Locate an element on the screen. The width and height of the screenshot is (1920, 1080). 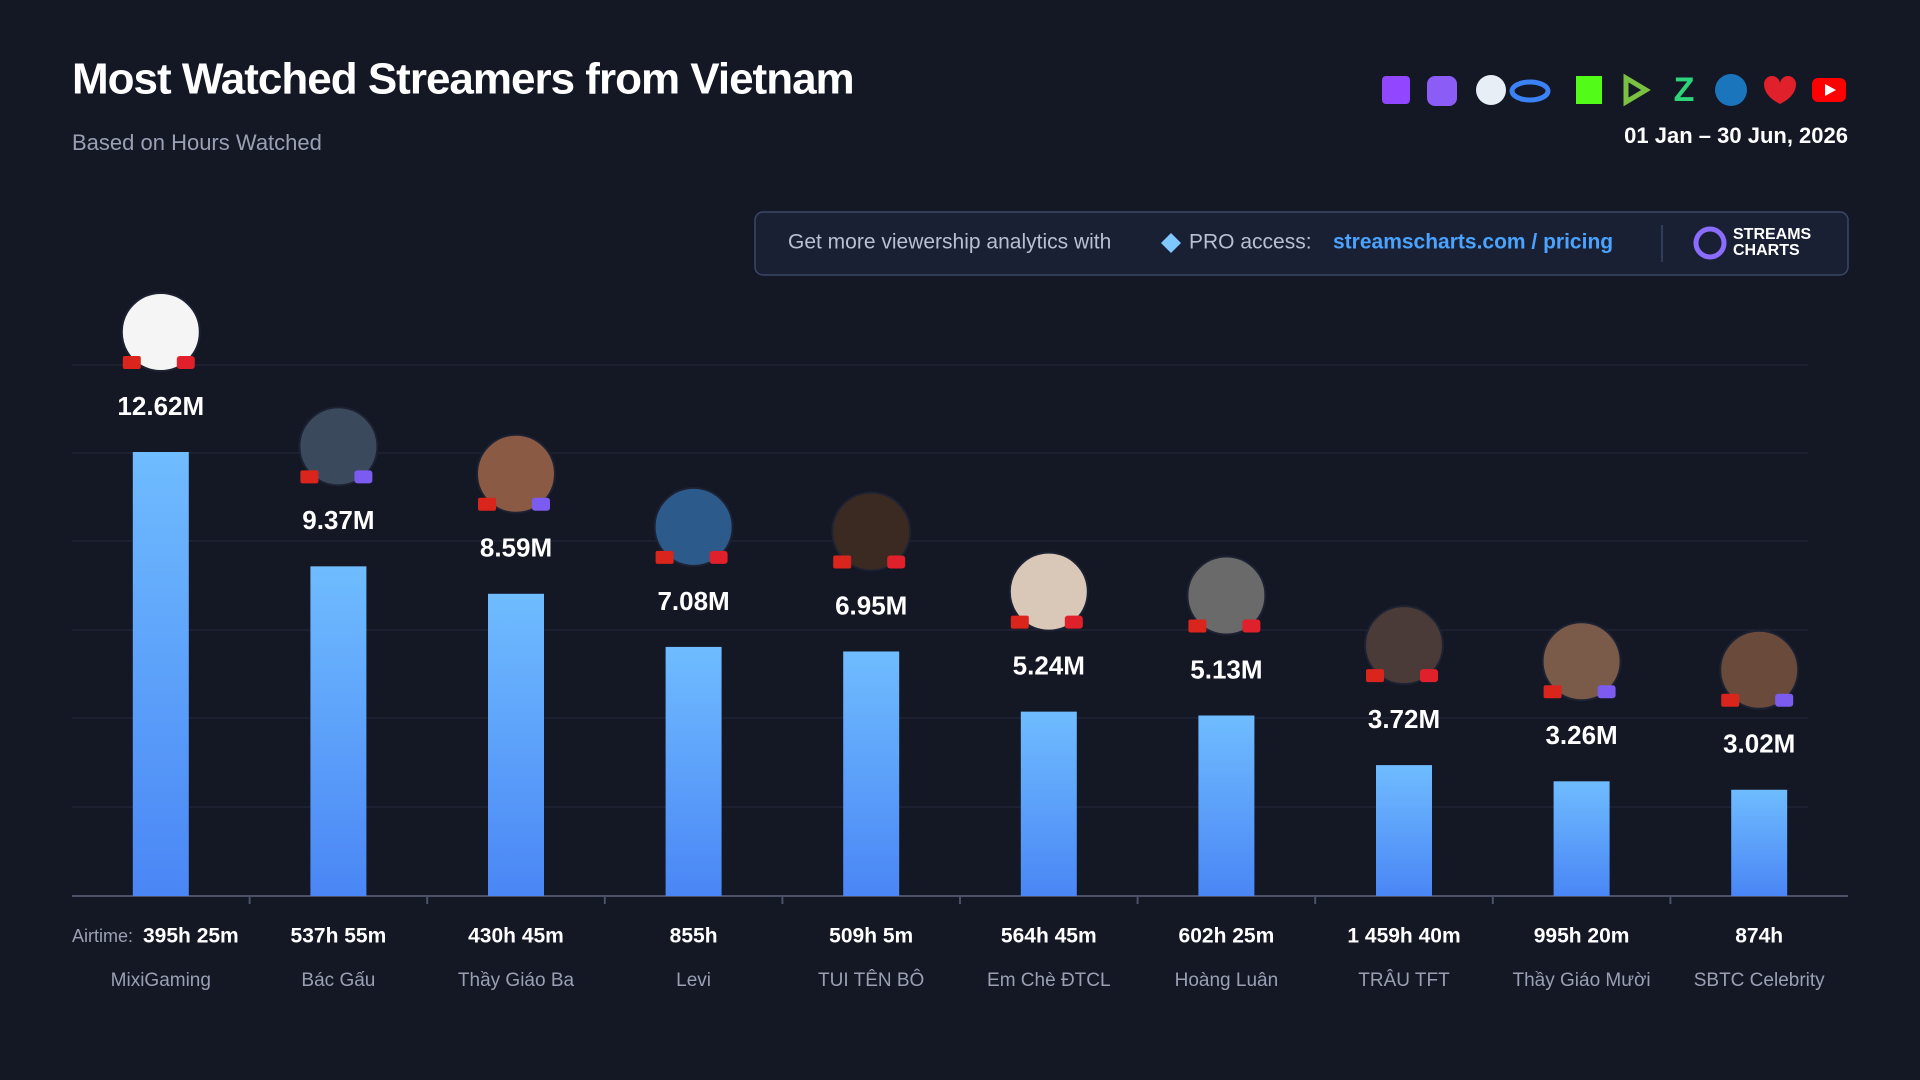
airtime: 1 459h 40m is located at coordinates (1403, 936).